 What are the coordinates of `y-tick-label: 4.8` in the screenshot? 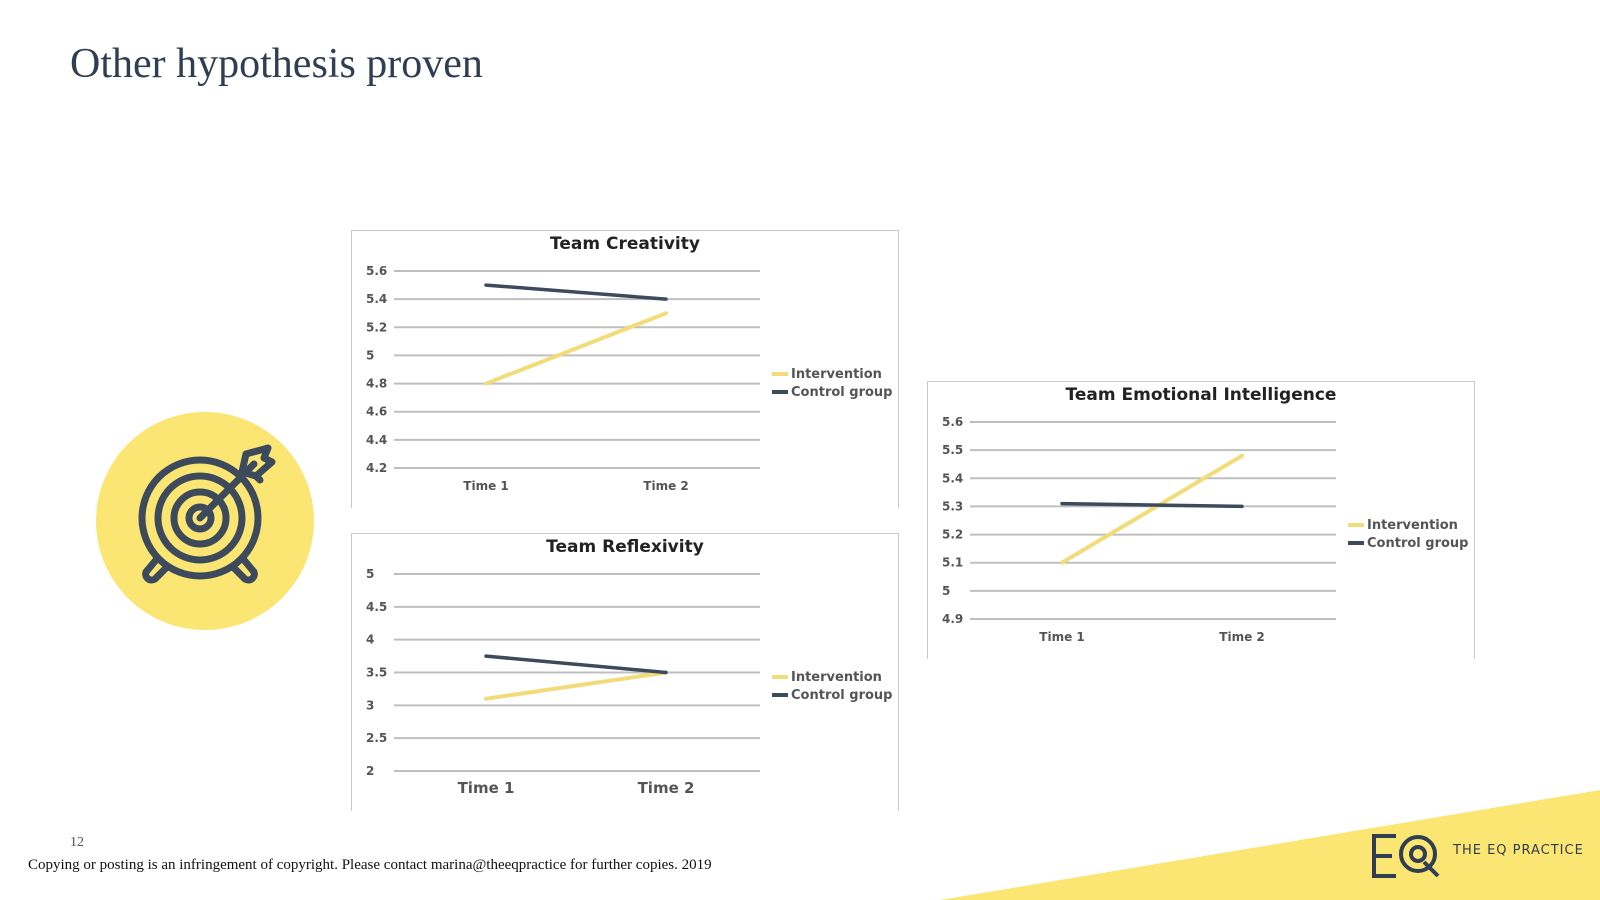 It's located at (376, 384).